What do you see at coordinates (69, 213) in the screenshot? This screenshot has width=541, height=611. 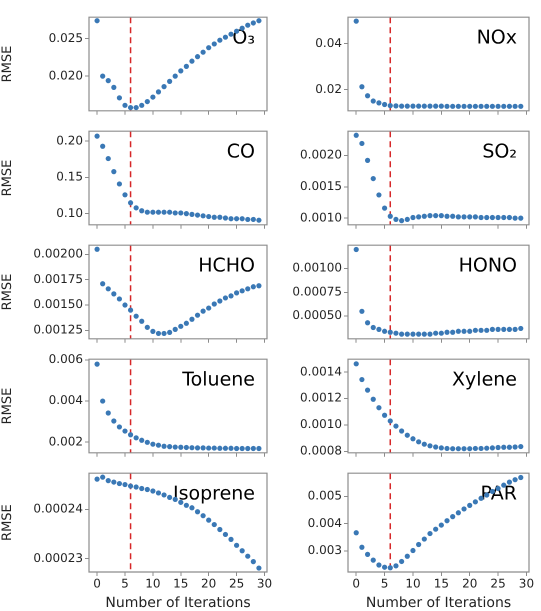 I see `y-tick-label: 0.10` at bounding box center [69, 213].